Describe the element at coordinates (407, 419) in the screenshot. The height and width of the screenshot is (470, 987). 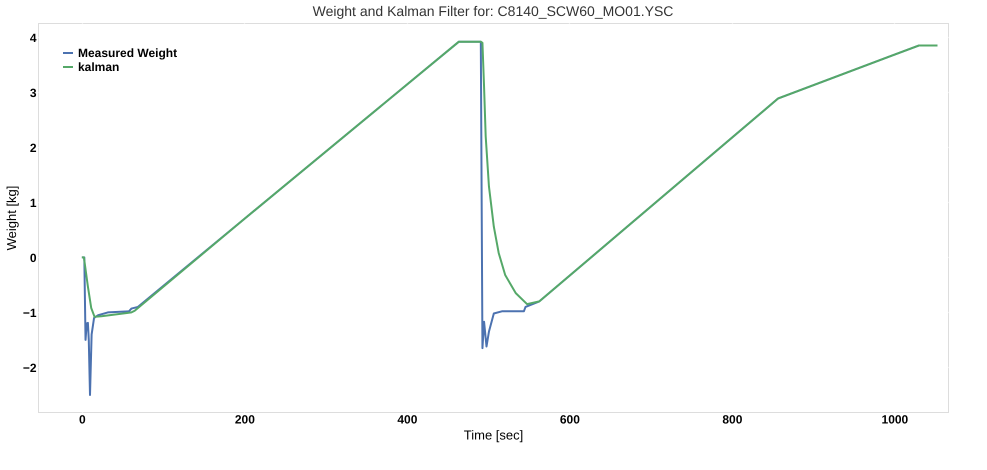
I see `x-tick-label: 400` at that location.